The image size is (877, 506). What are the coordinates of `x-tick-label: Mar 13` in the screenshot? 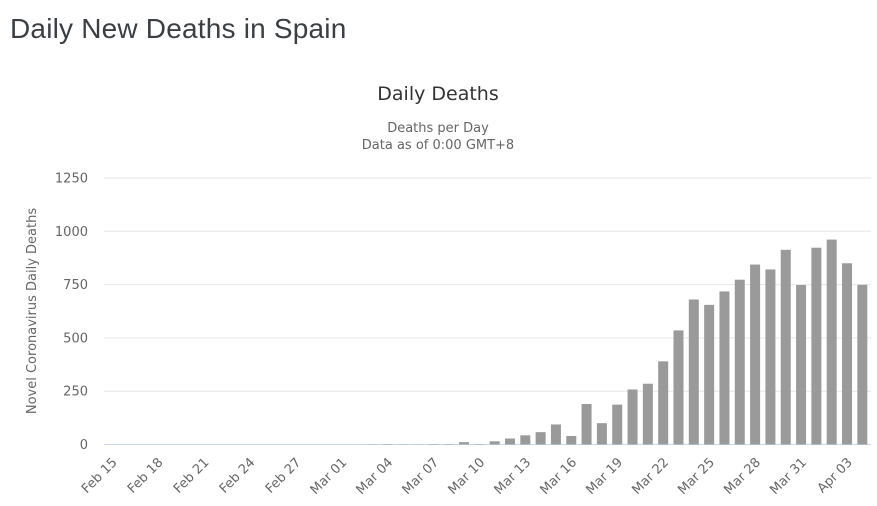 It's located at (513, 476).